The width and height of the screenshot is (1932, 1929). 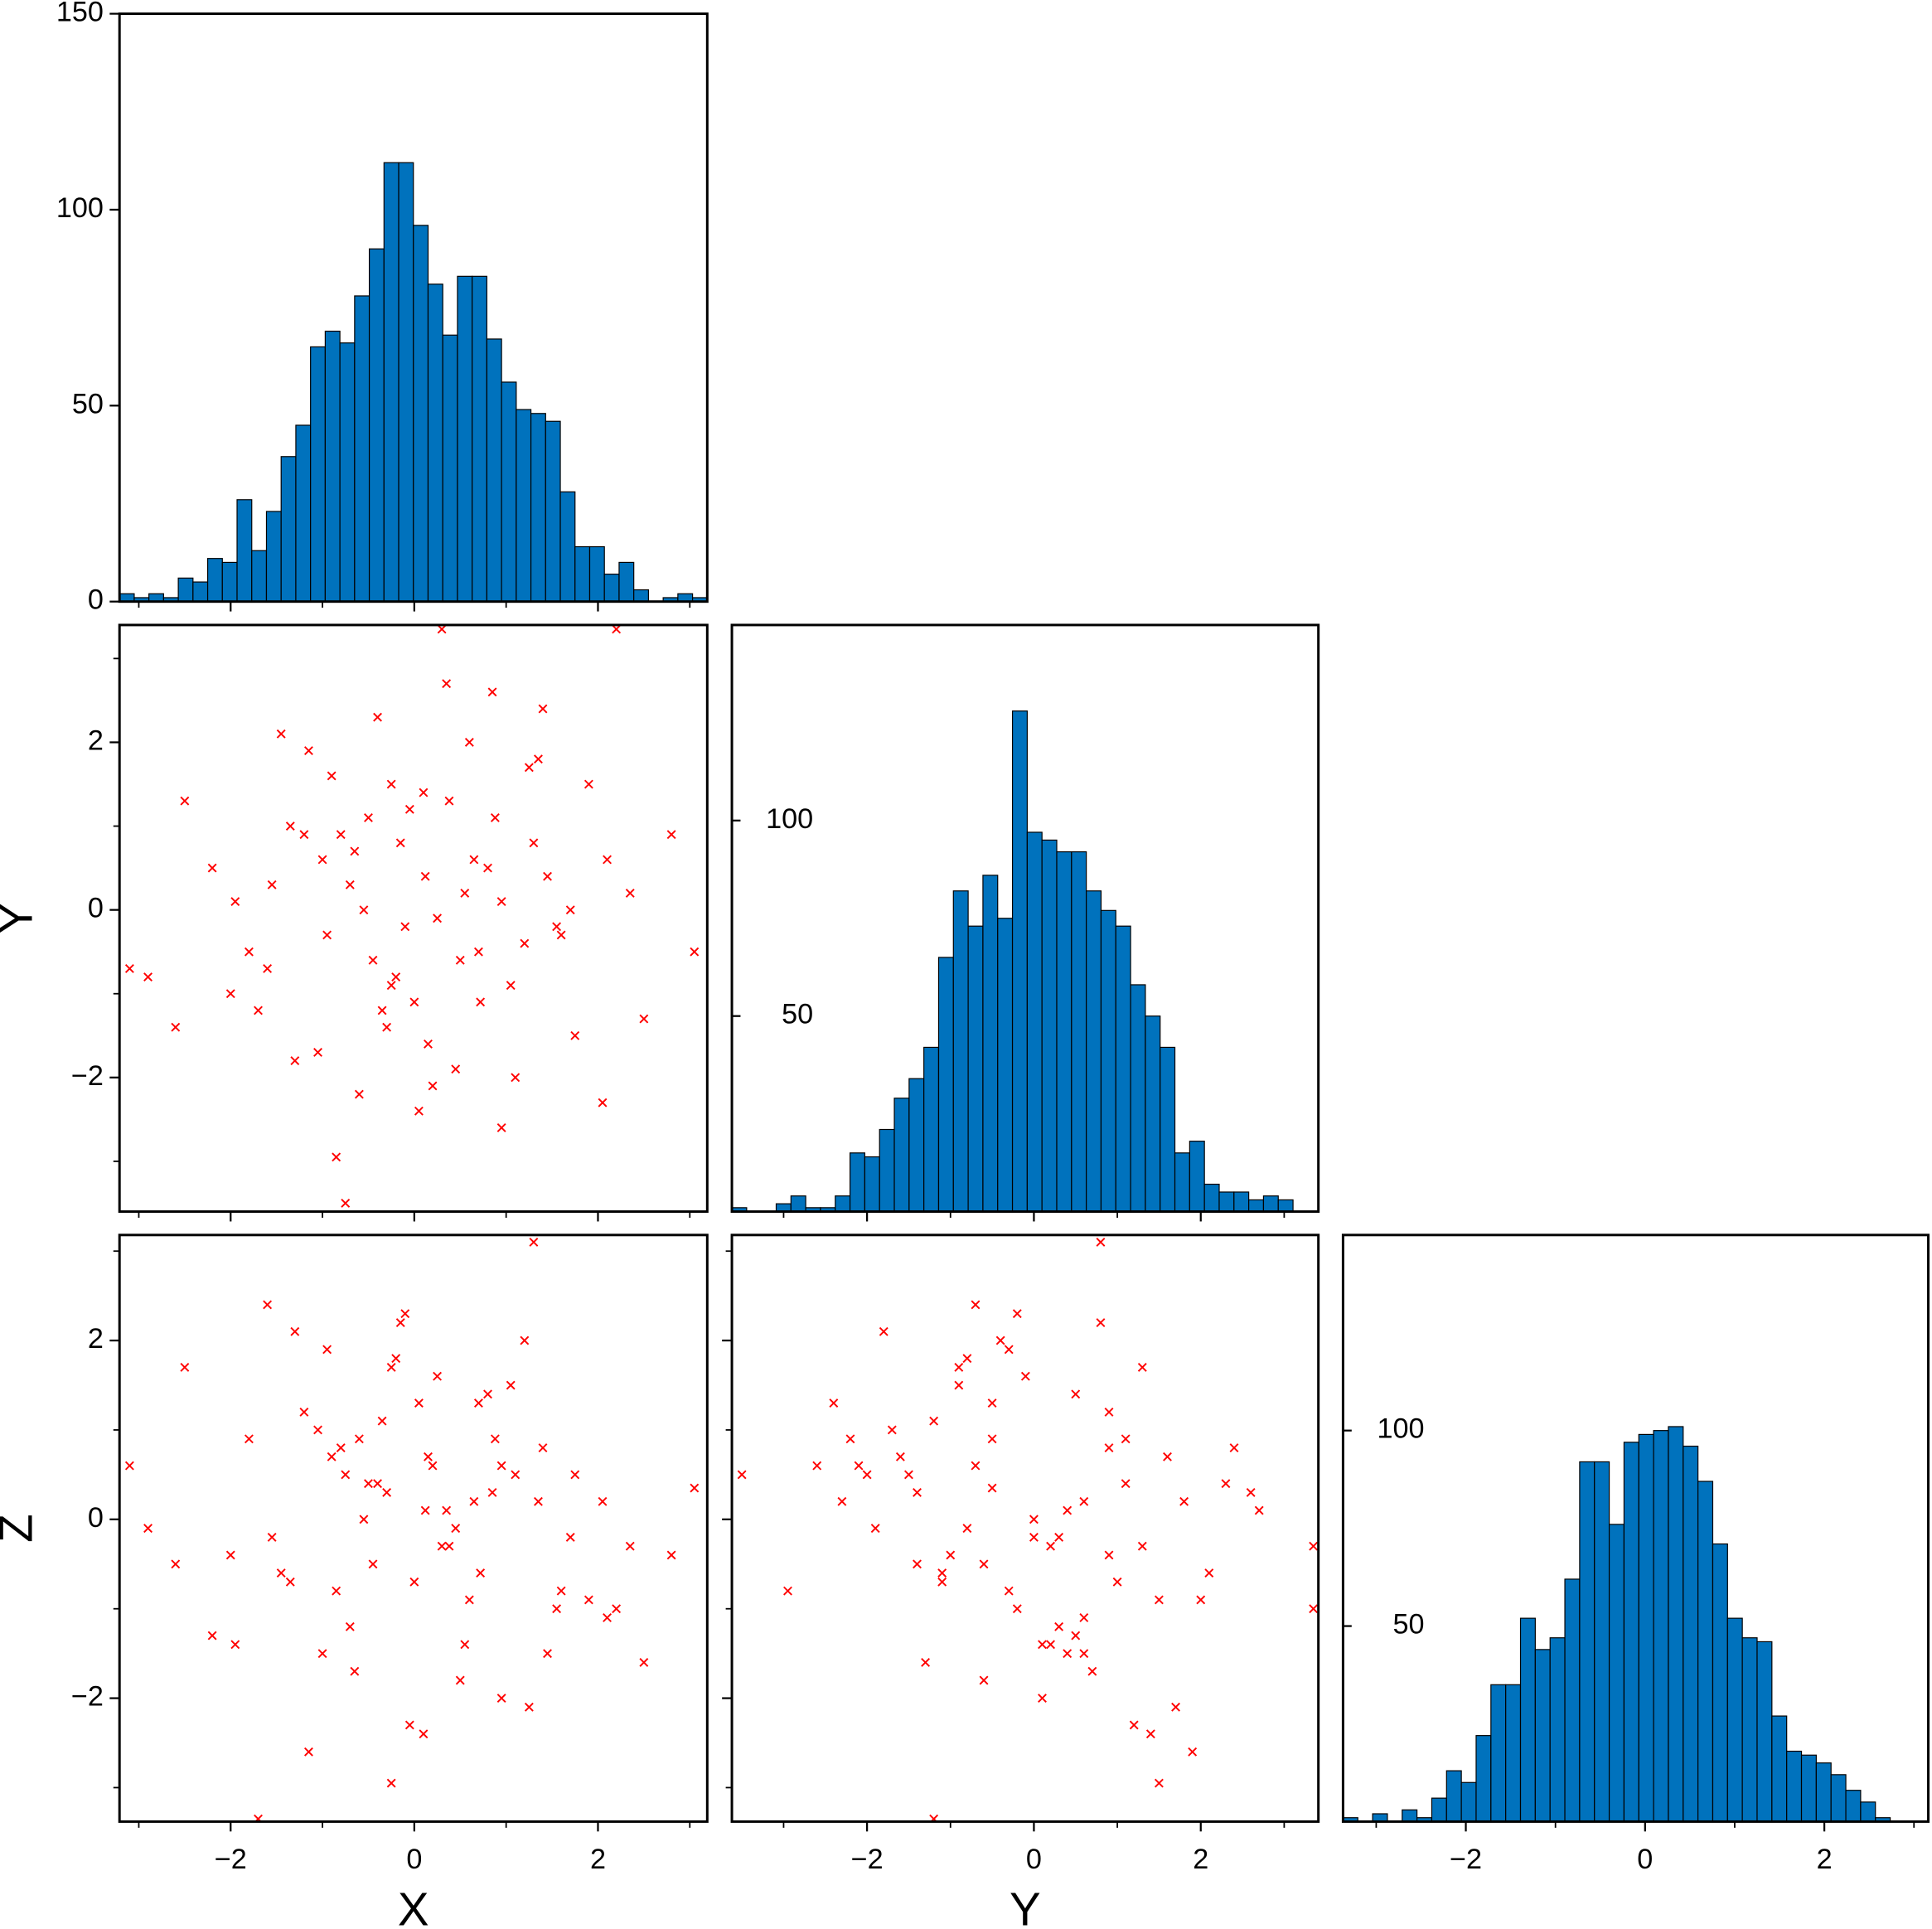 I want to click on histogram-panel: 0 50 100 150, so click(x=382, y=308).